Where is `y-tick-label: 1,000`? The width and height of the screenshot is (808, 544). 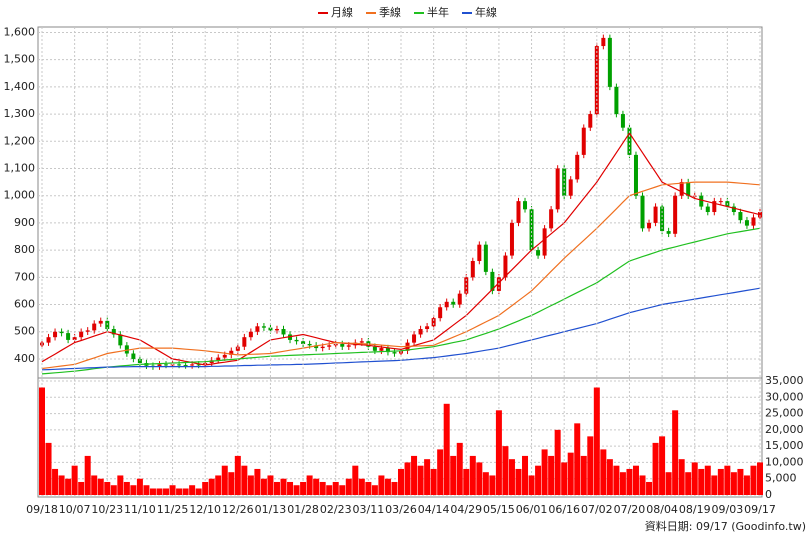
y-tick-label: 1,000 is located at coordinates (20, 195).